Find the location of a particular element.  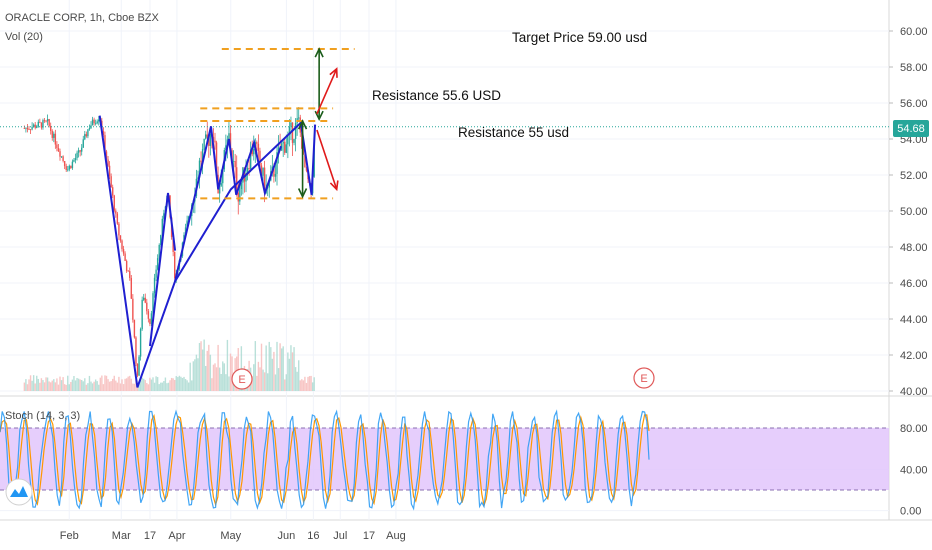

bearish-arrow is located at coordinates (327, 159).